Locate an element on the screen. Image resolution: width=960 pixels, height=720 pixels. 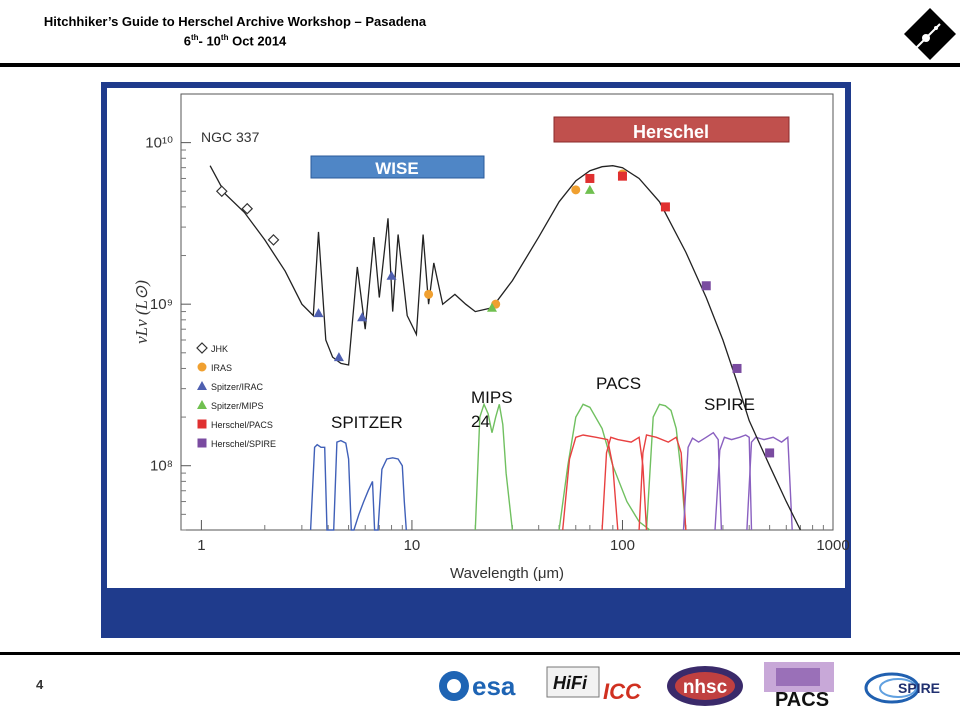
spire-logo: SPIRE is located at coordinates (907, 688).